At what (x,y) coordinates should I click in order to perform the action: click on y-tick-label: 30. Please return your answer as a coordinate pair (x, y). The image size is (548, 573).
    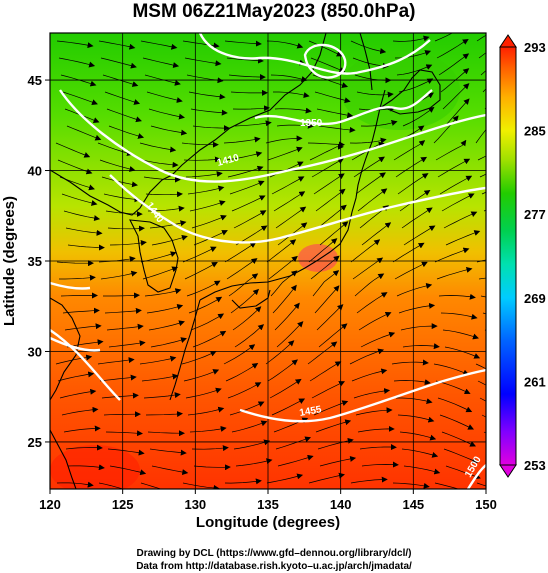
    Looking at the image, I should click on (35, 351).